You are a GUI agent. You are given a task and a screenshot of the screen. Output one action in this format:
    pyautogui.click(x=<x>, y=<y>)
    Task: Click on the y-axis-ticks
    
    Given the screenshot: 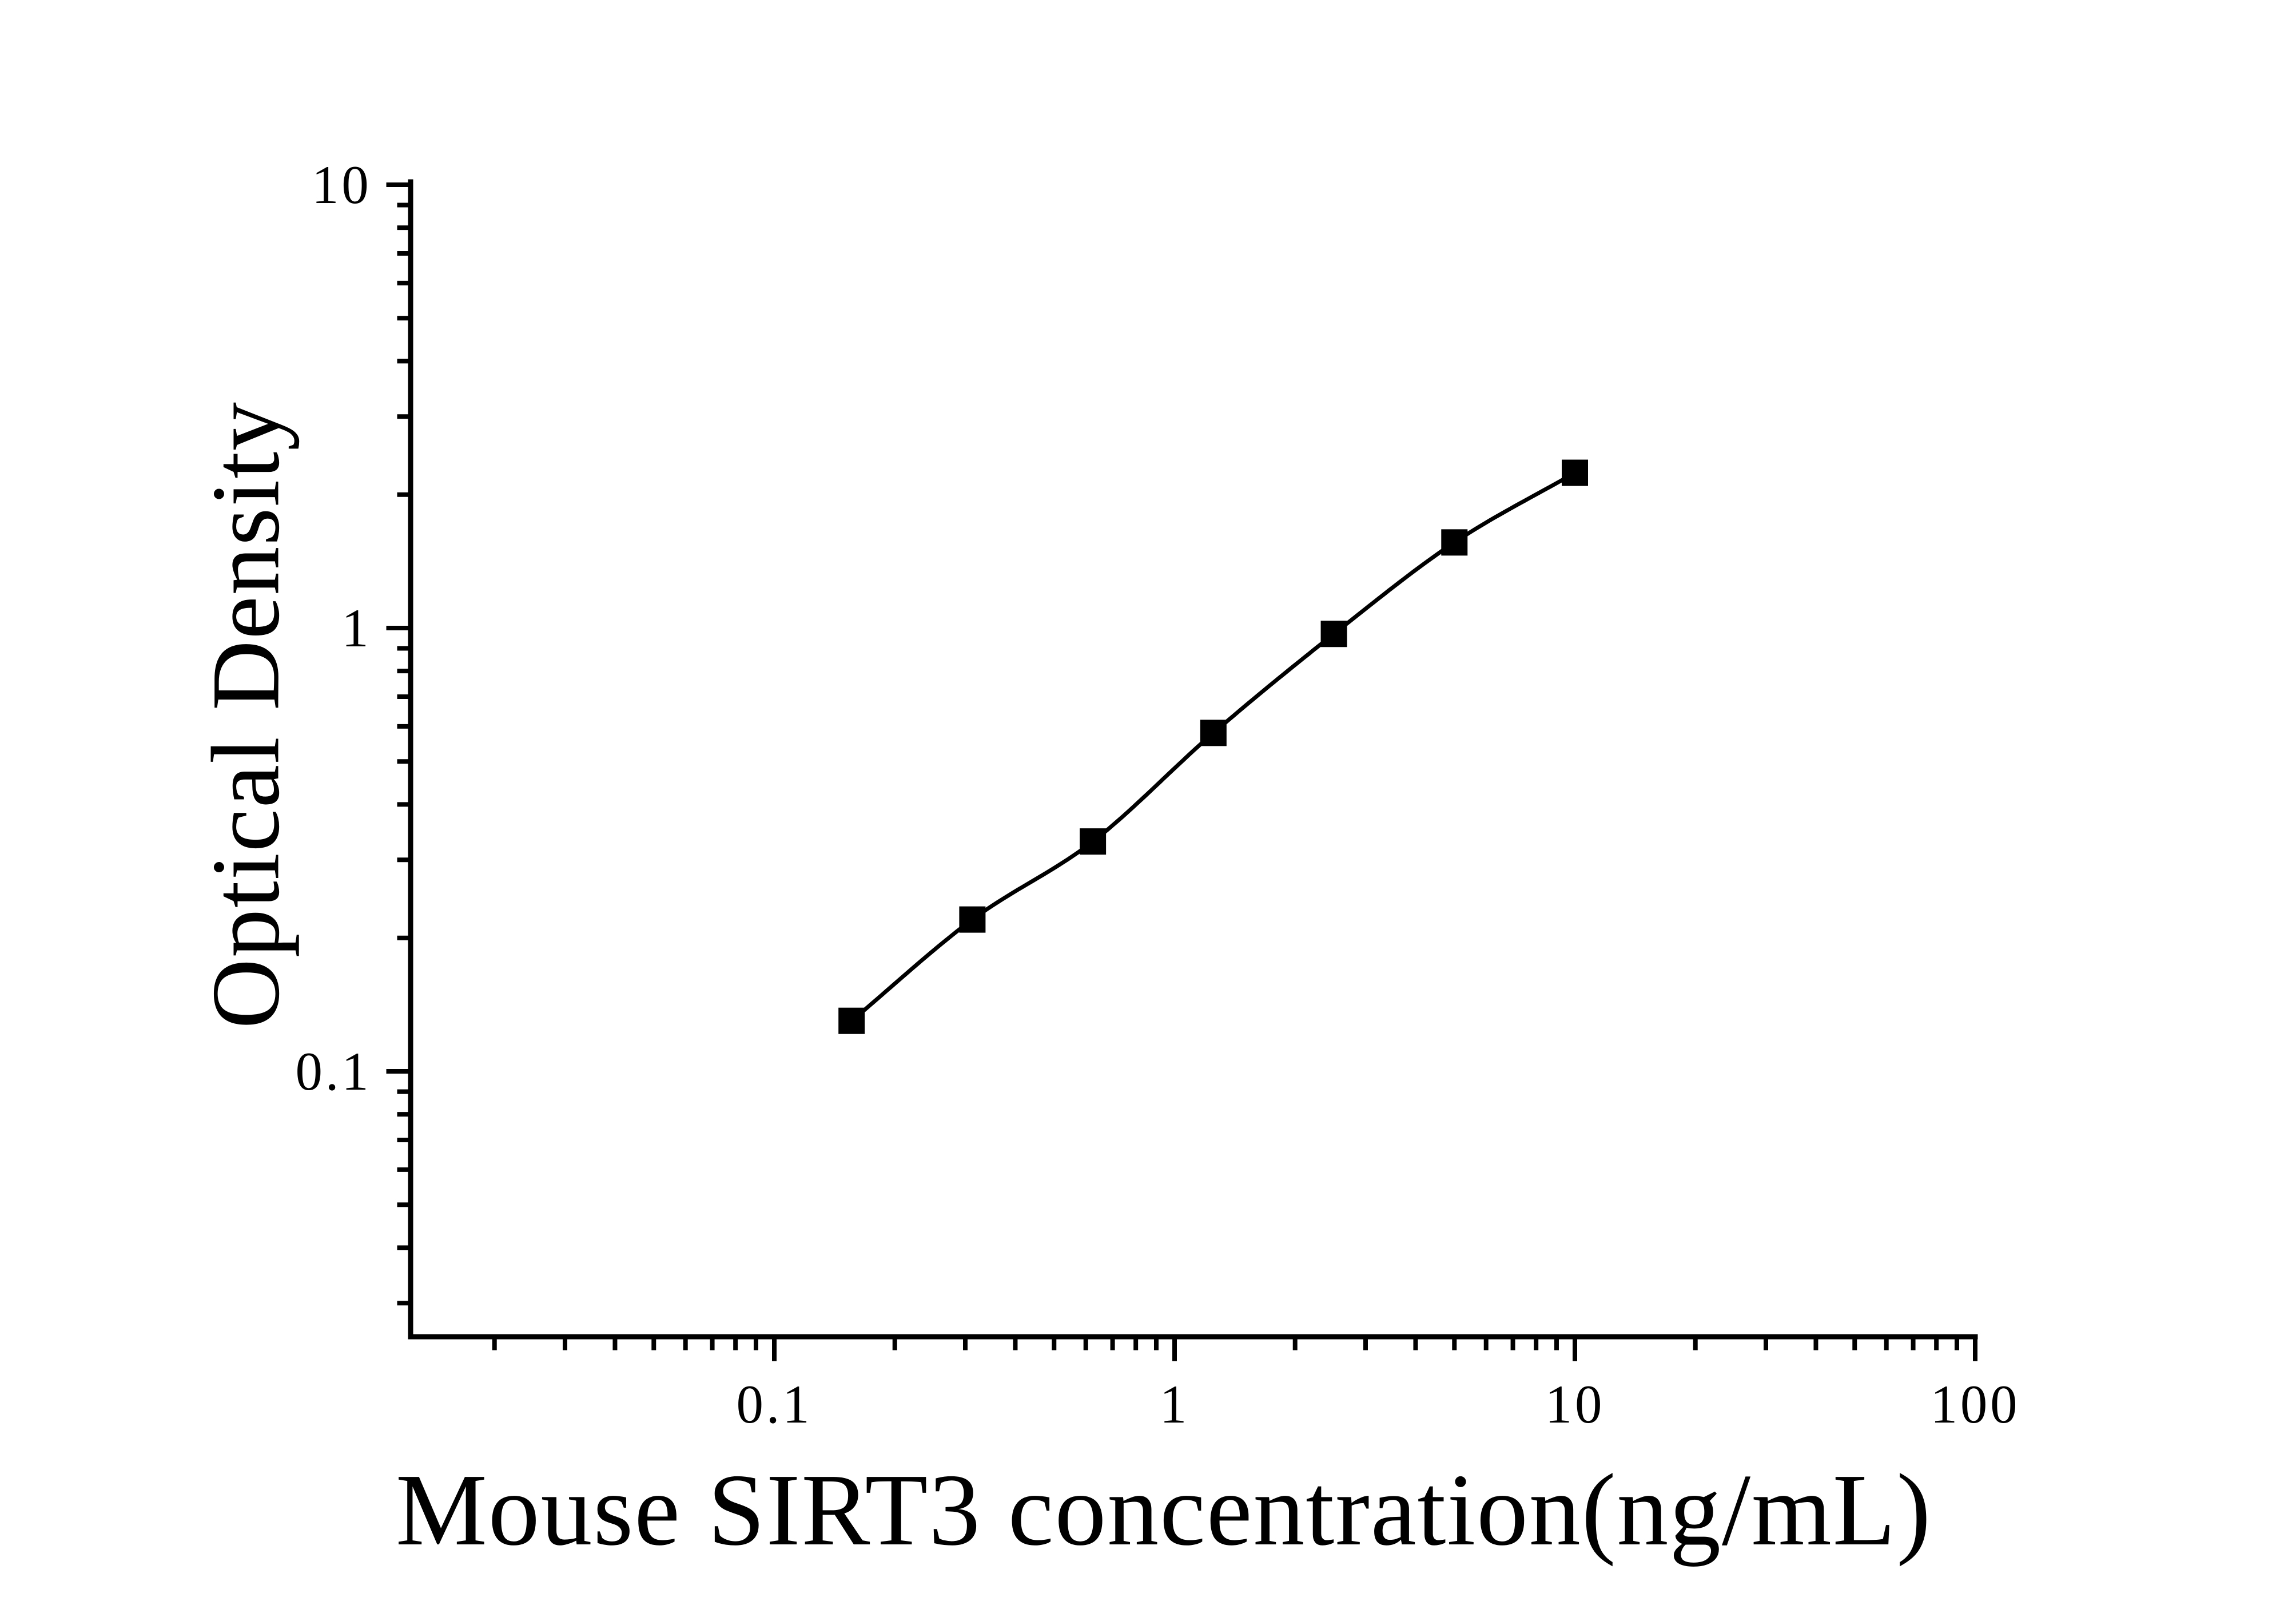 What is the action you would take?
    pyautogui.click(x=399, y=744)
    